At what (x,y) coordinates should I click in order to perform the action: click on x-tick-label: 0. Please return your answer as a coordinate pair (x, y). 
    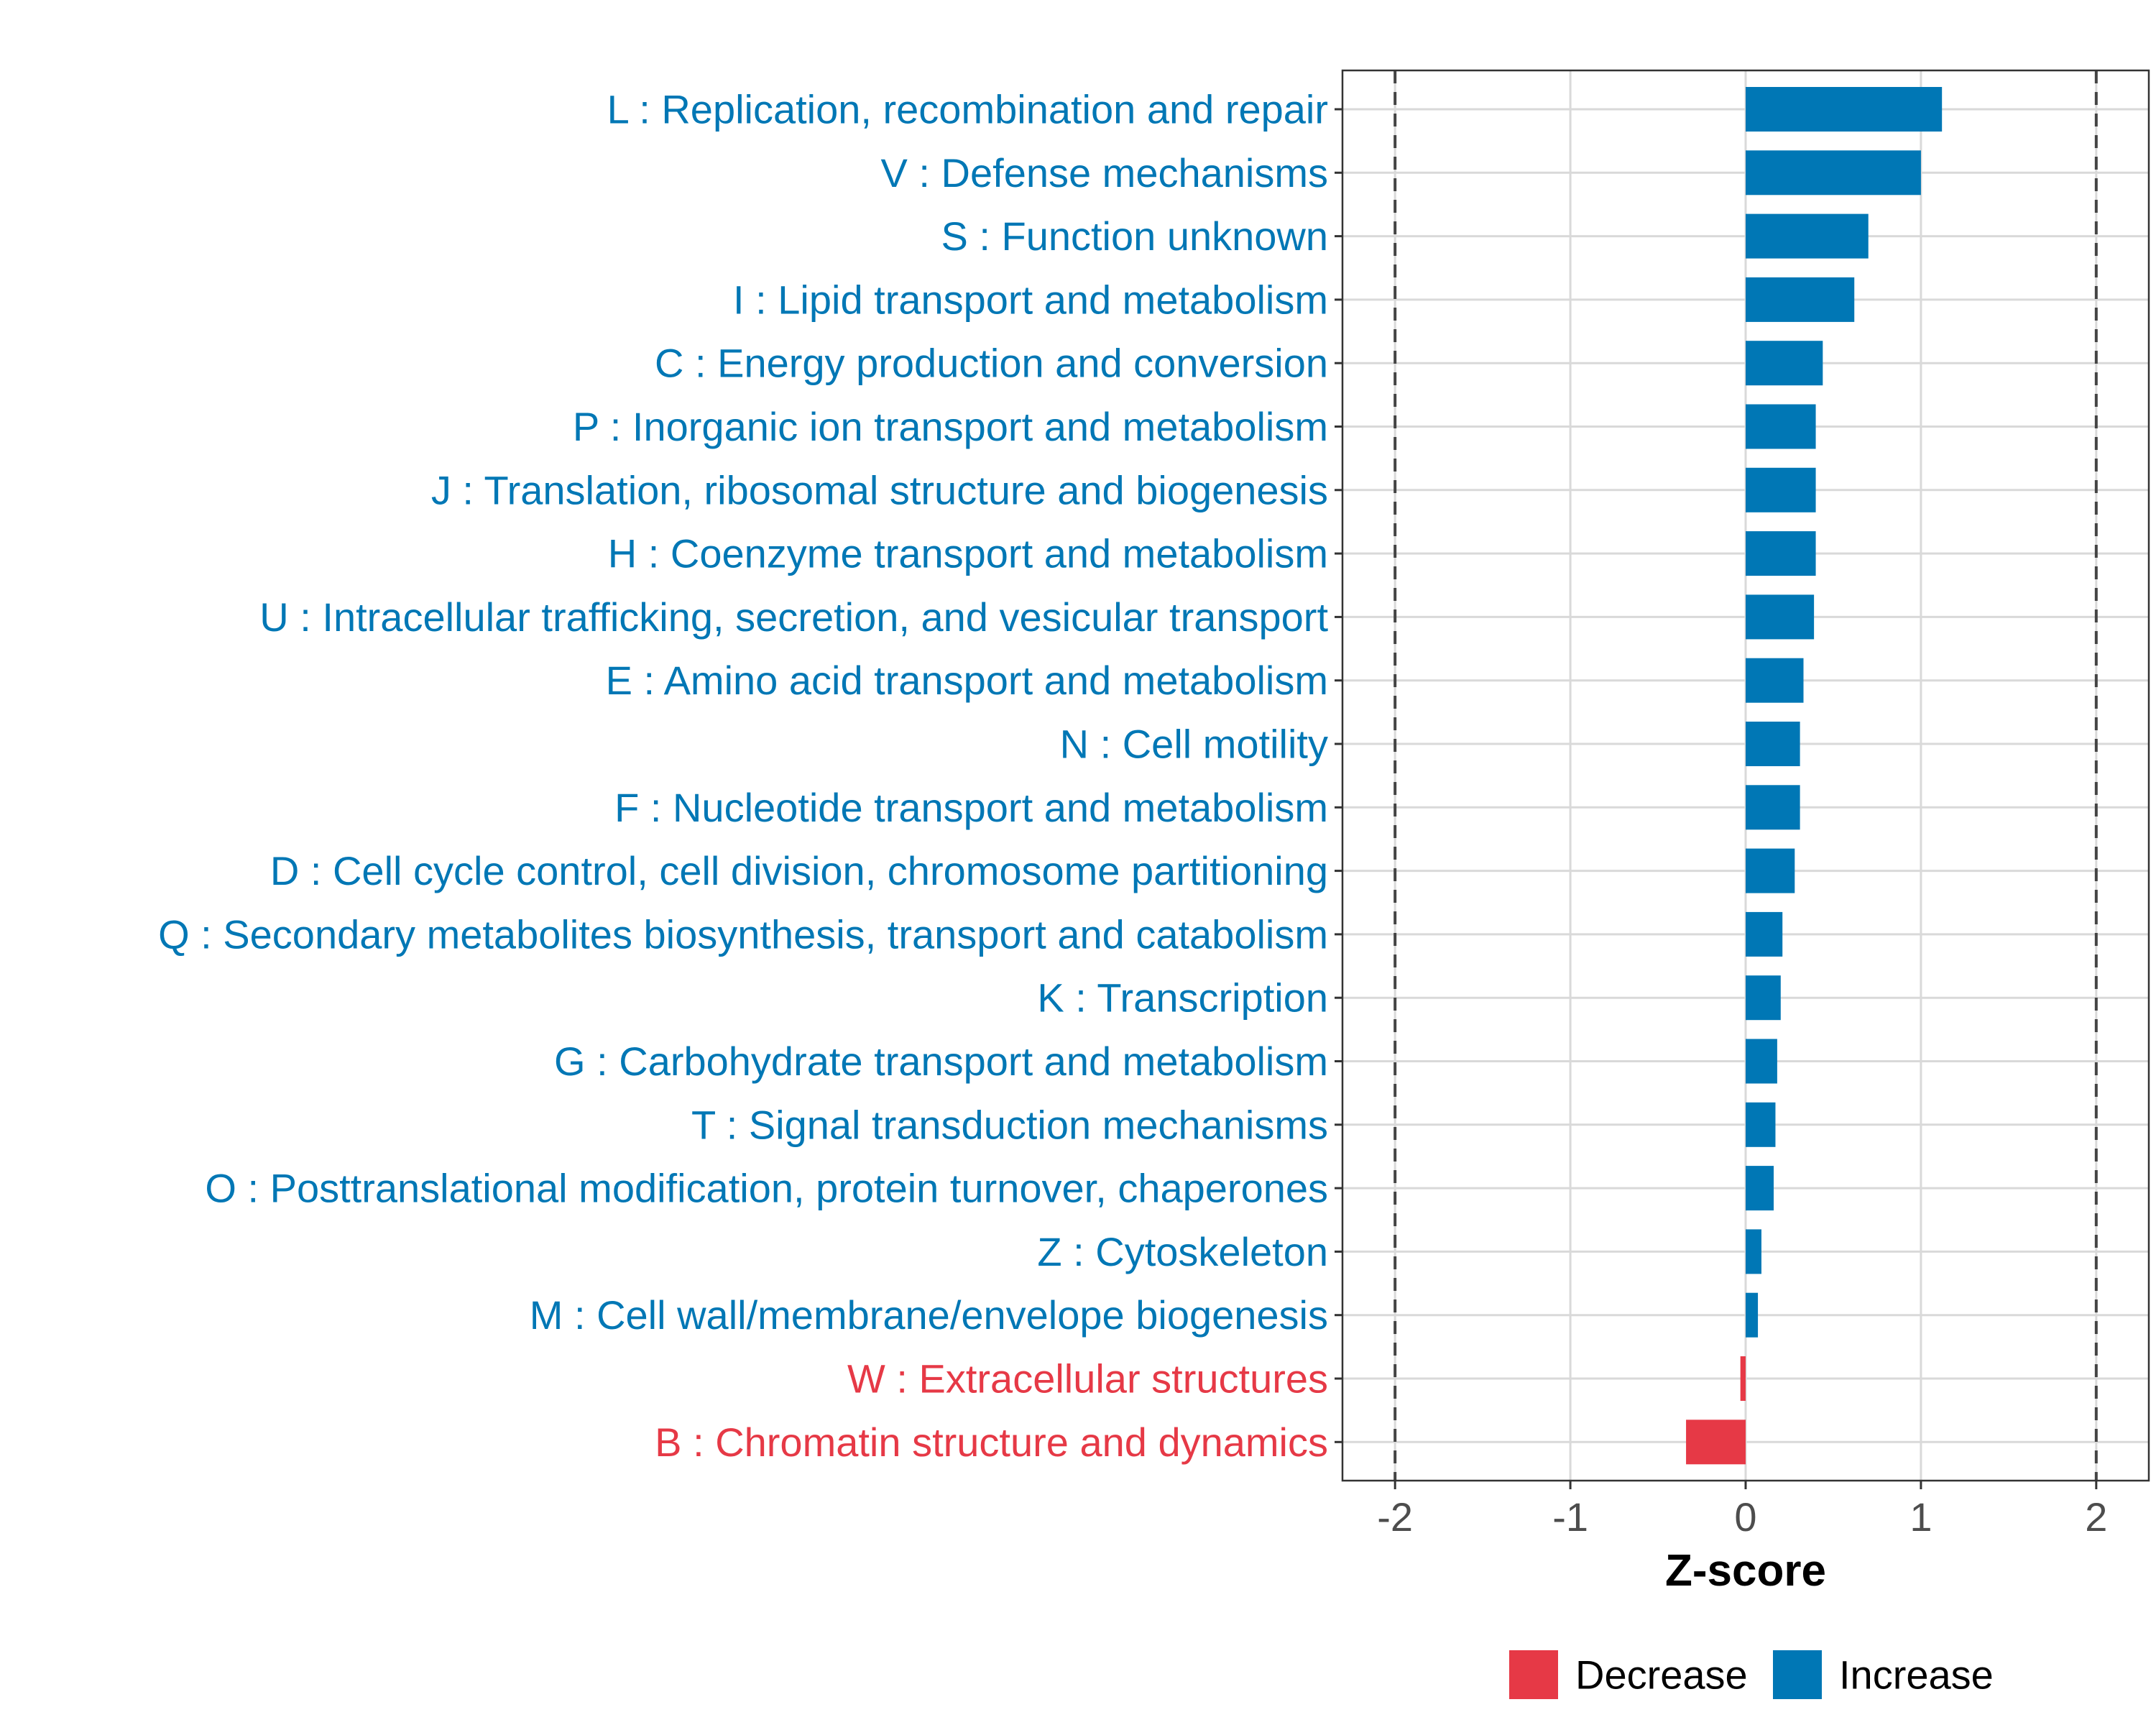
    Looking at the image, I should click on (1745, 1517).